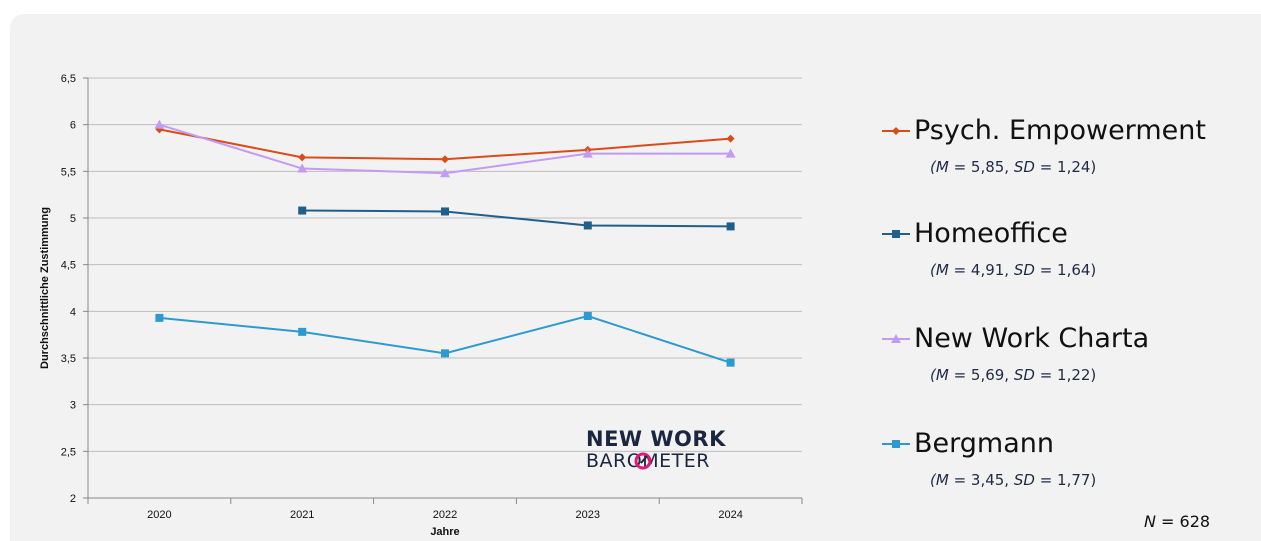 The height and width of the screenshot is (541, 1261). What do you see at coordinates (981, 270) in the screenshot?
I see `legend-stats-part: = 4,91,` at bounding box center [981, 270].